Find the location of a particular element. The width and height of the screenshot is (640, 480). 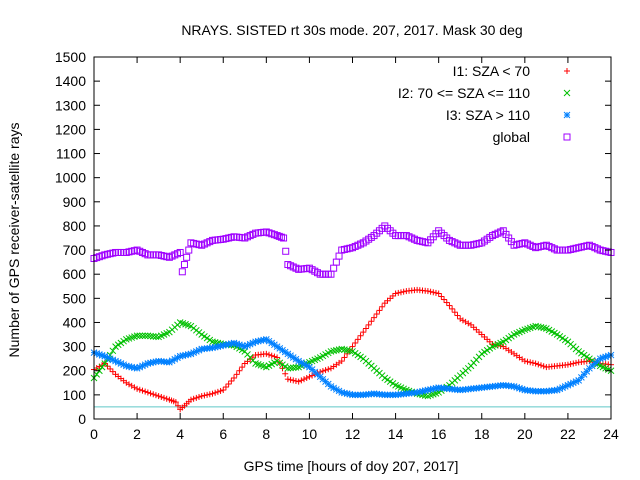

x-tick-label: 8 is located at coordinates (266, 434).